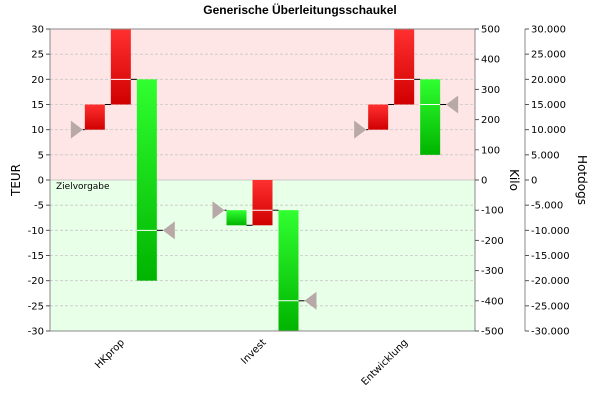 The width and height of the screenshot is (600, 400). Describe the element at coordinates (492, 332) in the screenshot. I see `y-tick-label-kilo: -500` at that location.